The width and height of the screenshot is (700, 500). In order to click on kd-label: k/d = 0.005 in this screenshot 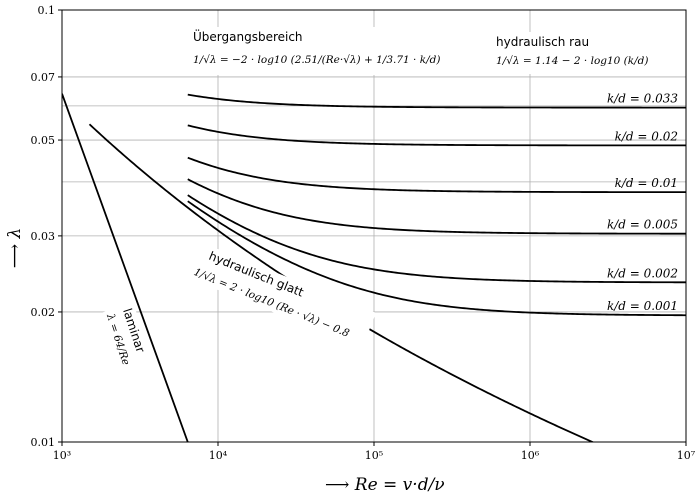, I will do `click(642, 225)`.